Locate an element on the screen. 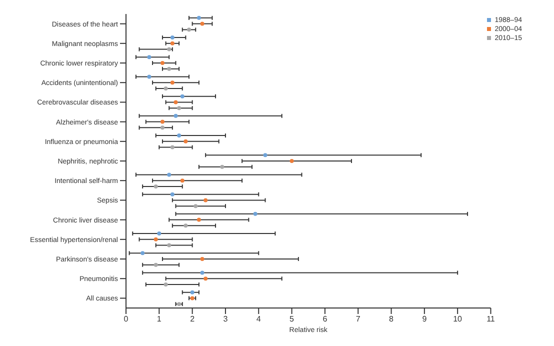 This screenshot has width=554, height=346. x-tick-label: 2 is located at coordinates (193, 319).